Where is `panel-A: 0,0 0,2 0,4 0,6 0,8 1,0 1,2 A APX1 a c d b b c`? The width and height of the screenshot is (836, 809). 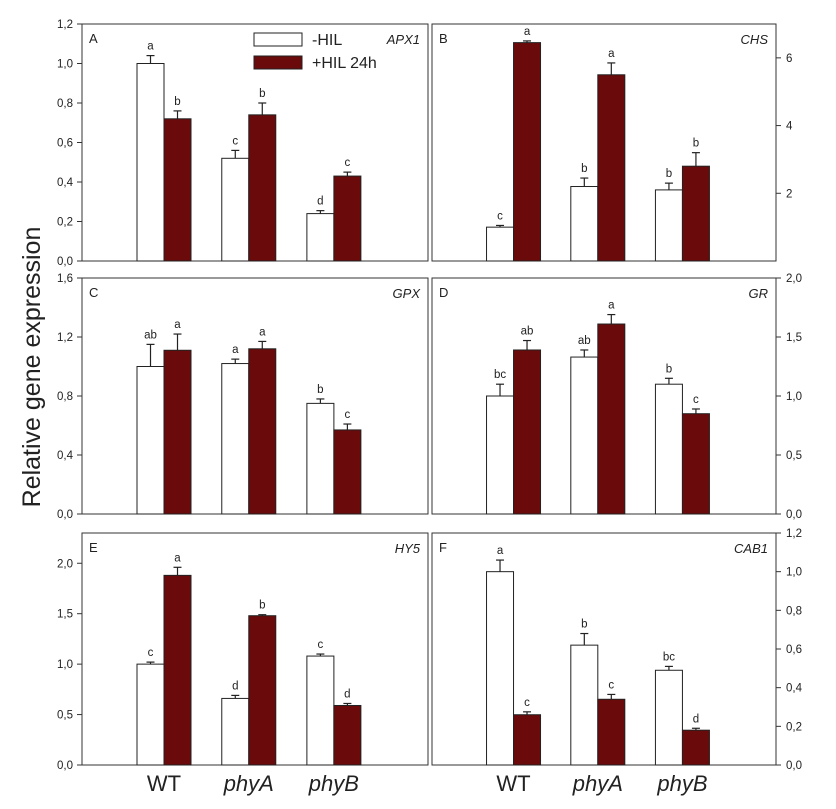 panel-A: 0,0 0,2 0,4 0,6 0,8 1,0 1,2 A APX1 a c d b b c is located at coordinates (243, 143).